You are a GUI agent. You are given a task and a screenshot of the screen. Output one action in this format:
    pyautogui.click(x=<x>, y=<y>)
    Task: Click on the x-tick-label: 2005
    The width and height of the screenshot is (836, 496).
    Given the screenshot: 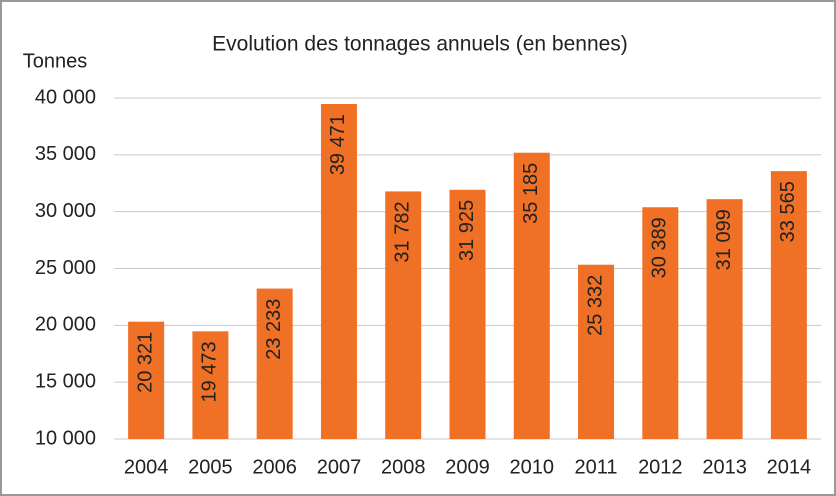 What is the action you would take?
    pyautogui.click(x=210, y=467)
    